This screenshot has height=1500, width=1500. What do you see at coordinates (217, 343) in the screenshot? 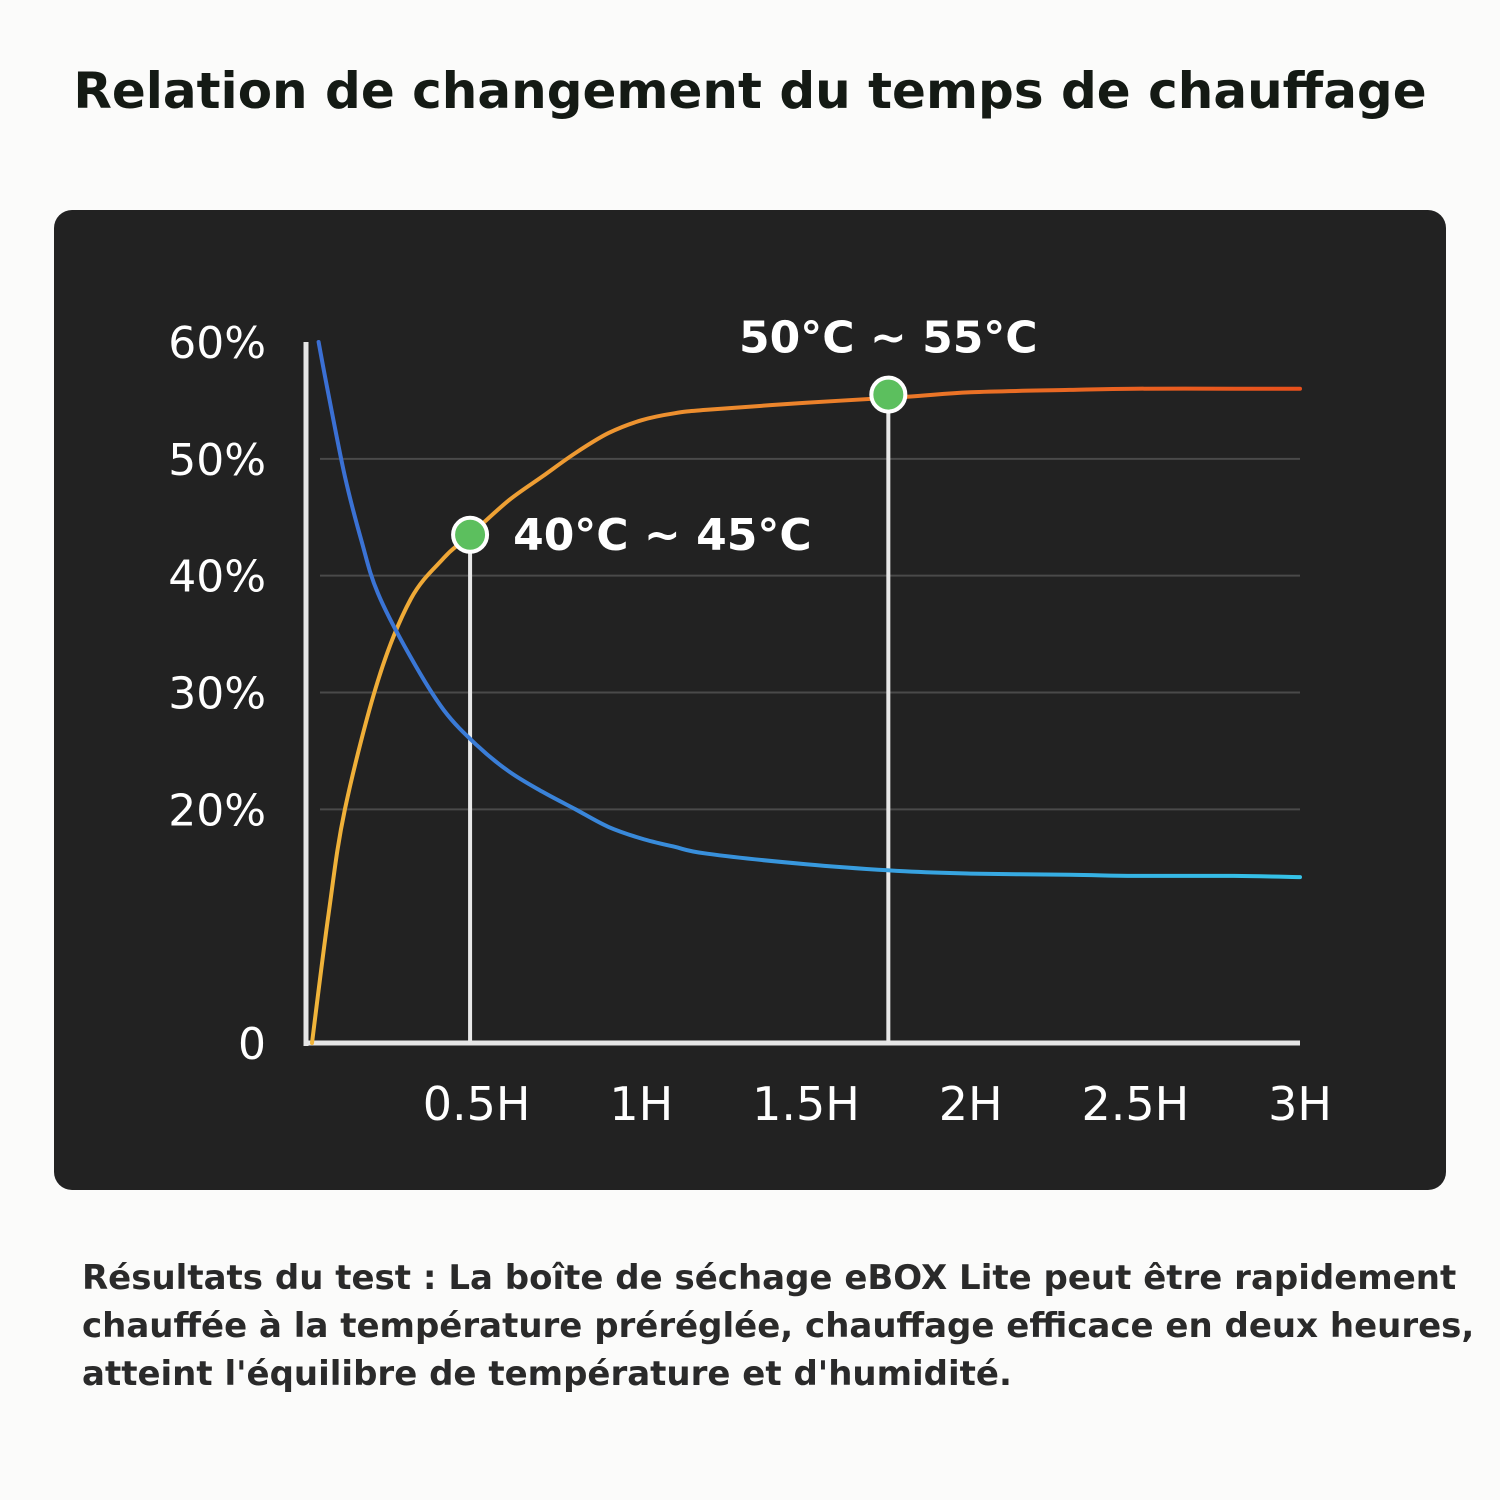
I see `y-tick-label: 60%` at bounding box center [217, 343].